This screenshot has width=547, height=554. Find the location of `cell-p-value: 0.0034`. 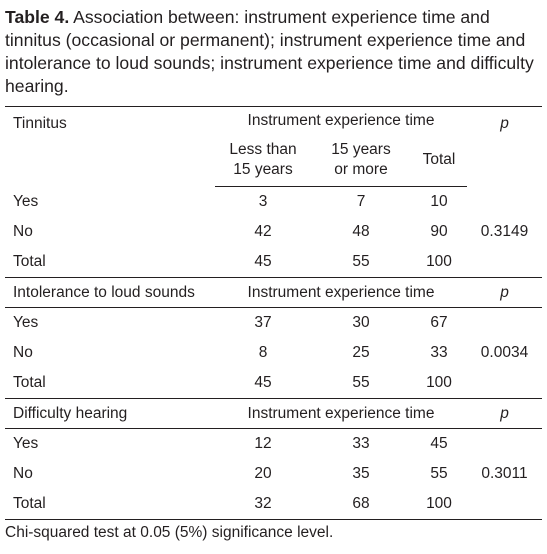

cell-p-value: 0.0034 is located at coordinates (504, 352).